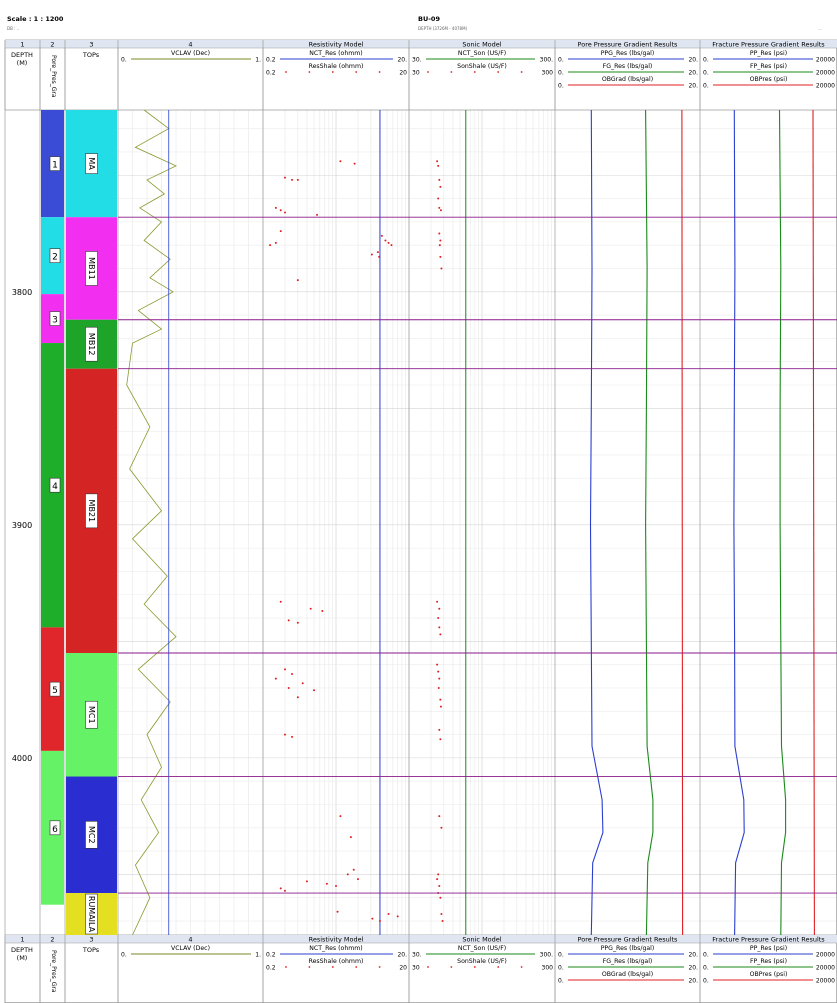  I want to click on fg-res-curve, so click(649, 522).